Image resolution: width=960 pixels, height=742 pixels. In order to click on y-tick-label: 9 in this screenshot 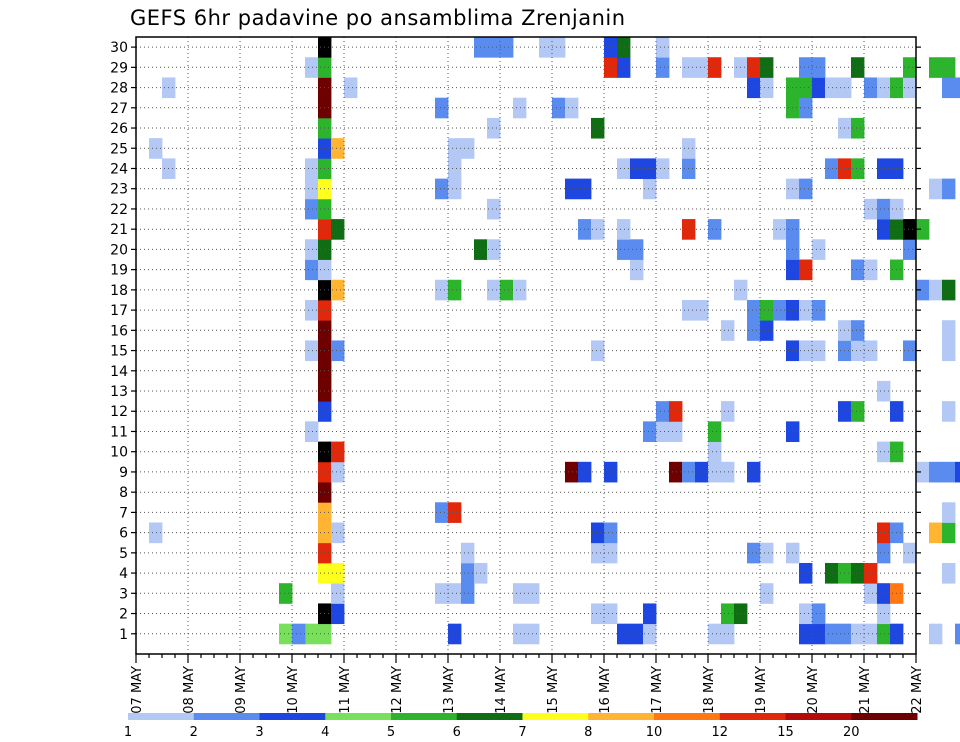, I will do `click(123, 473)`.